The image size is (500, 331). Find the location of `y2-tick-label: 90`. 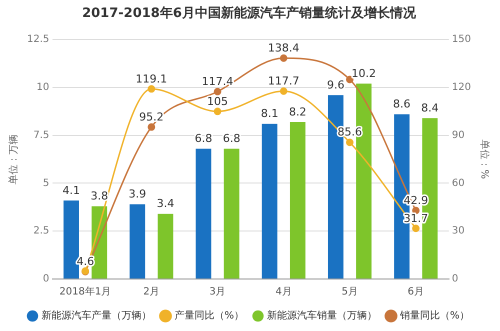

y2-tick-label: 90 is located at coordinates (458, 135).